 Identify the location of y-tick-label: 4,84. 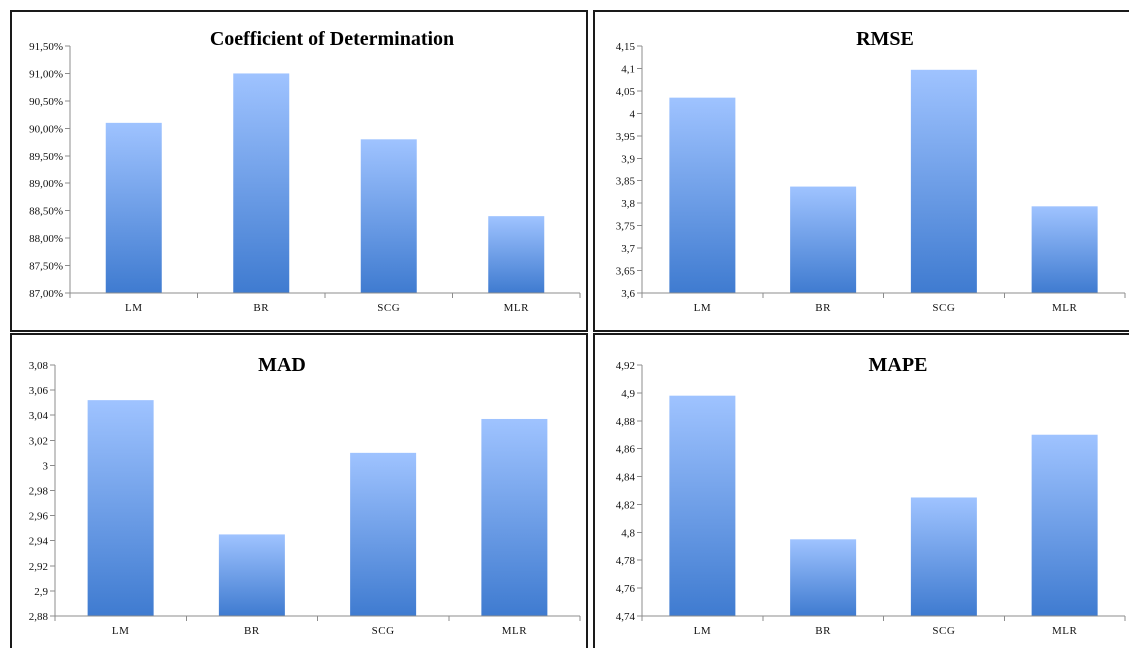
(626, 478).